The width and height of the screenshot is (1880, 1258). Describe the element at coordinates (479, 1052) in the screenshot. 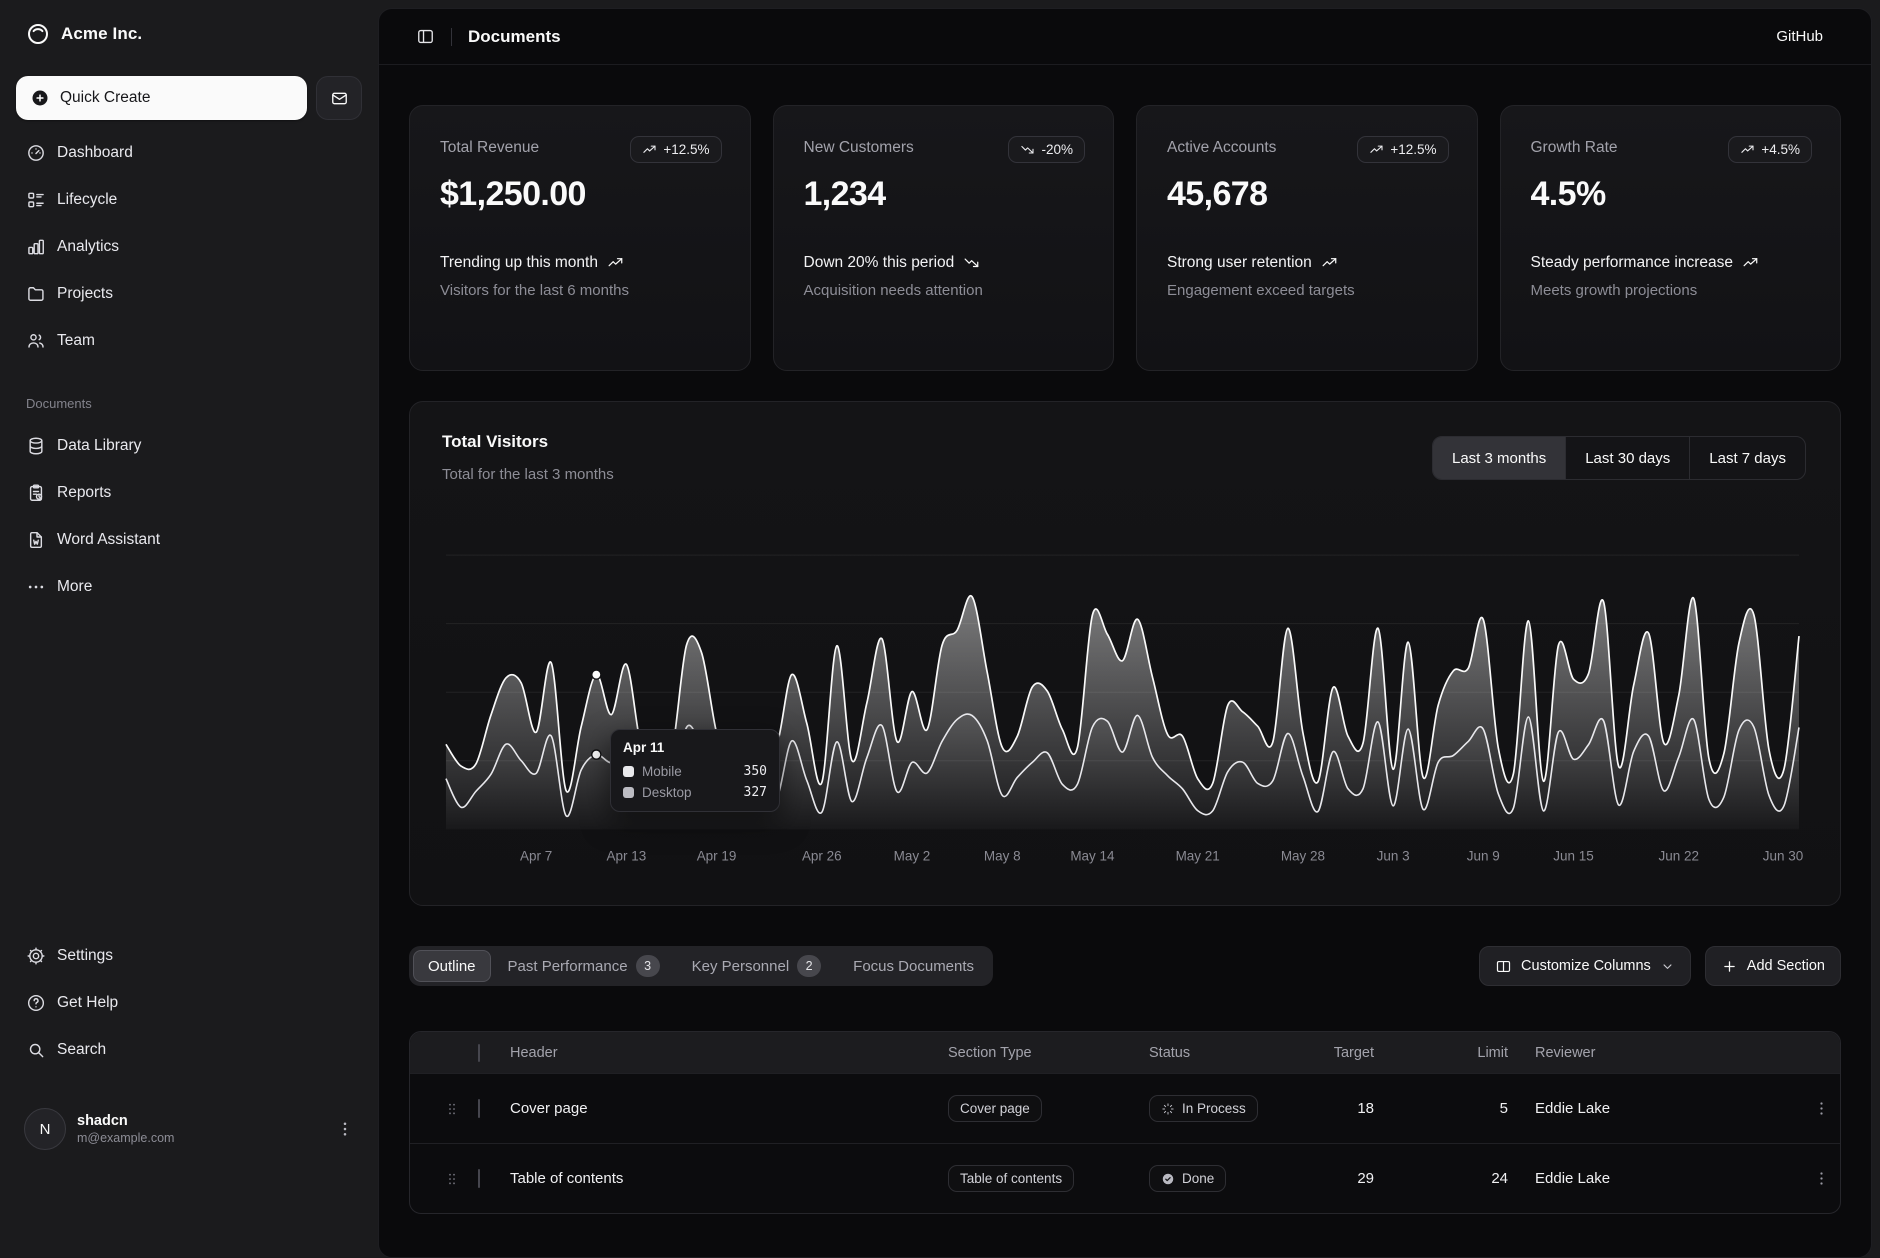

I see `select-all-checkbox` at that location.